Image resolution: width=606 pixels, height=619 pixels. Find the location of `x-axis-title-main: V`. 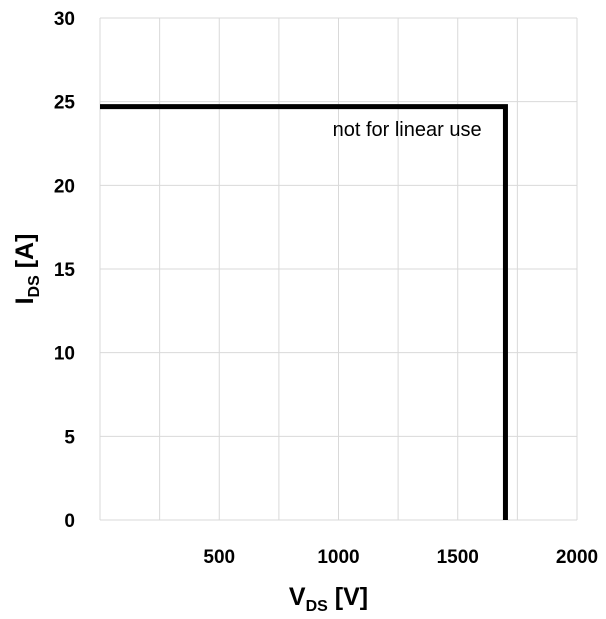

x-axis-title-main: V is located at coordinates (297, 597).